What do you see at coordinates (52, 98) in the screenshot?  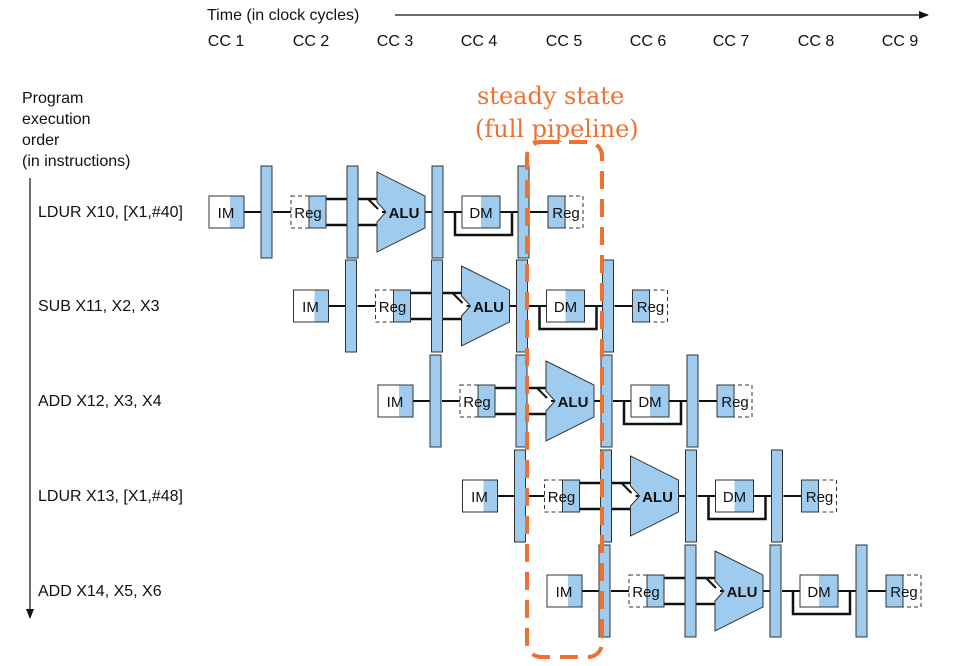 I see `order-line: Program` at bounding box center [52, 98].